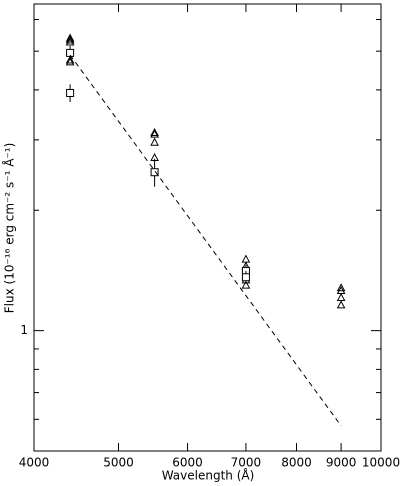 The height and width of the screenshot is (486, 400). What do you see at coordinates (381, 463) in the screenshot?
I see `x-tick-label: 10000` at bounding box center [381, 463].